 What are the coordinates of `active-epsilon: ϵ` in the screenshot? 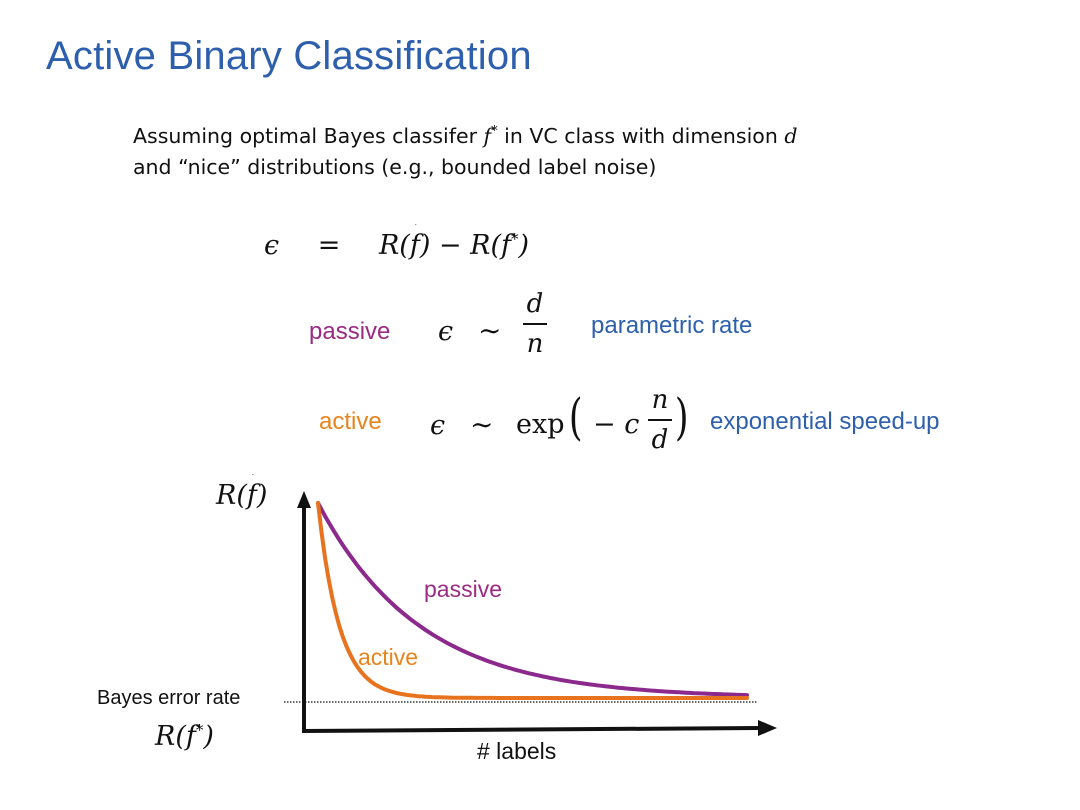 It's located at (438, 425).